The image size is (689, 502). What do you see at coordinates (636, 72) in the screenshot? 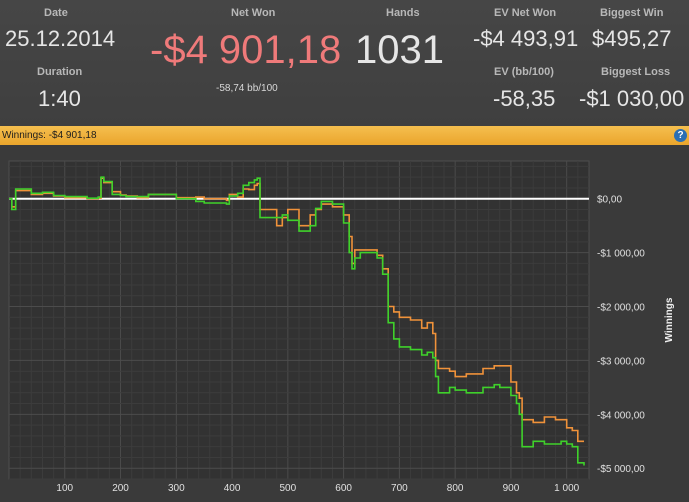
I see `biggest-loss-label: Biggest Loss` at bounding box center [636, 72].